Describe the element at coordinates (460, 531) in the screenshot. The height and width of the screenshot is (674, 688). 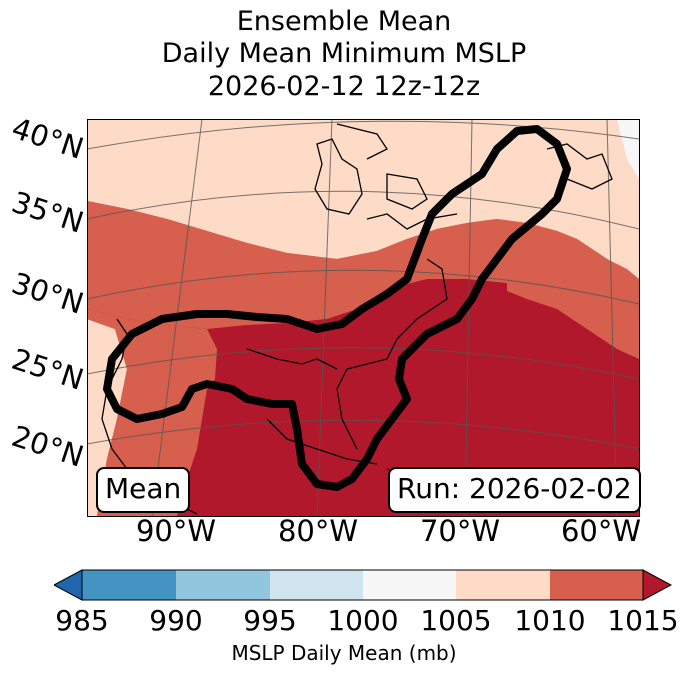
I see `lon-label-70w: 70°W` at that location.